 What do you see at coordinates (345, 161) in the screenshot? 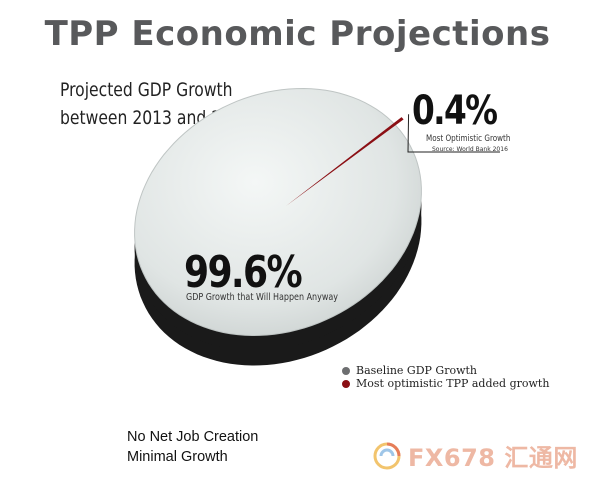
I see `optimistic-slice` at bounding box center [345, 161].